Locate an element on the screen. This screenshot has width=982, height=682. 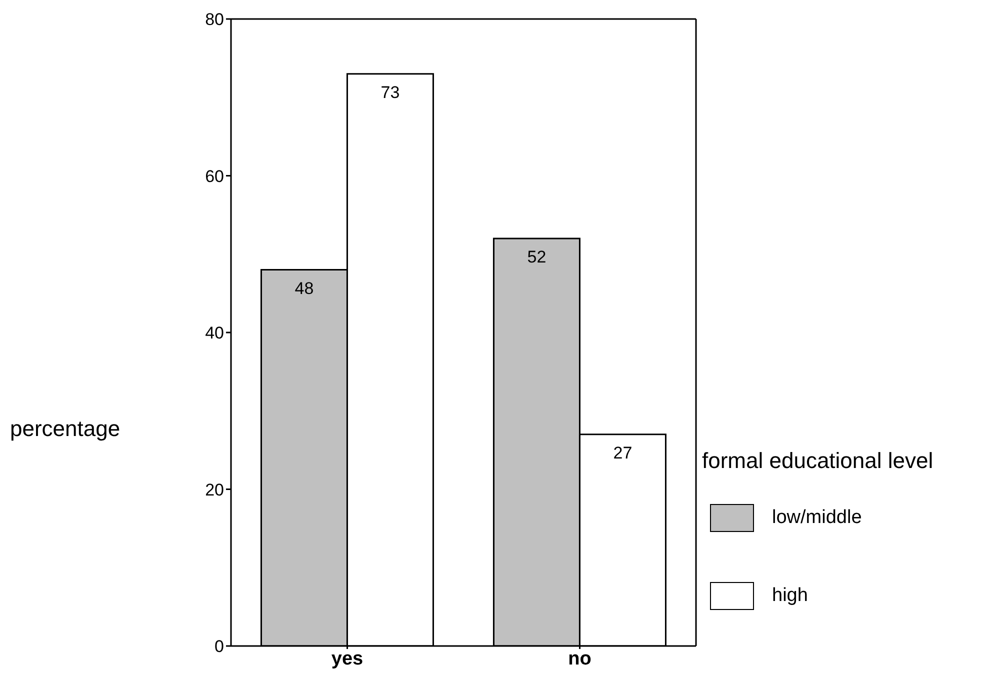
data-label: 52 is located at coordinates (536, 257).